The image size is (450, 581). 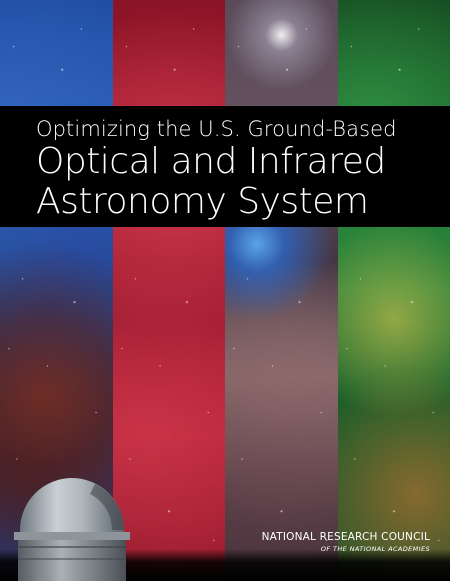 I want to click on title-line-1: Optimizing the U.S. Ground-Based, so click(x=216, y=129).